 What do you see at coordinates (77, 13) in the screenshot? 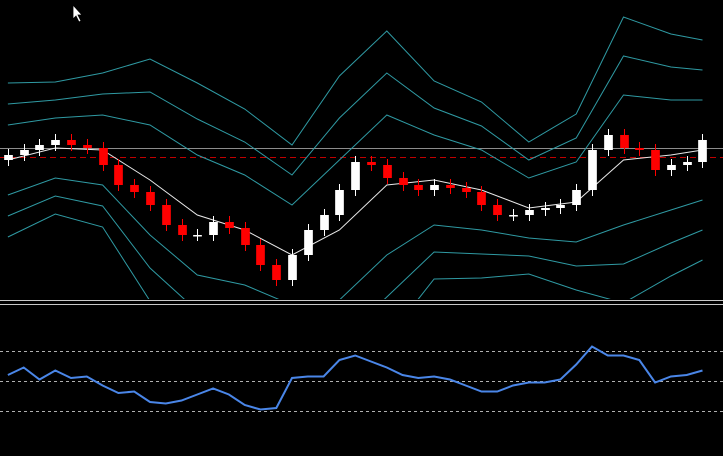
I see `mouse-cursor` at bounding box center [77, 13].